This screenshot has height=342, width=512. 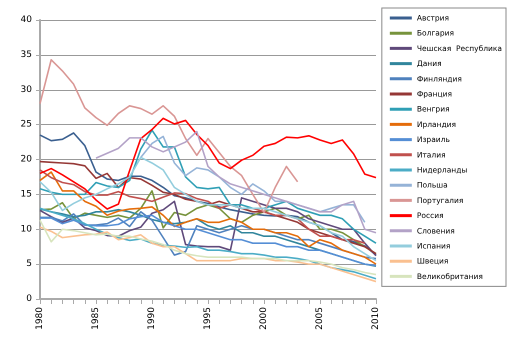 I want to click on x-tick-label: 1985, so click(x=96, y=318).